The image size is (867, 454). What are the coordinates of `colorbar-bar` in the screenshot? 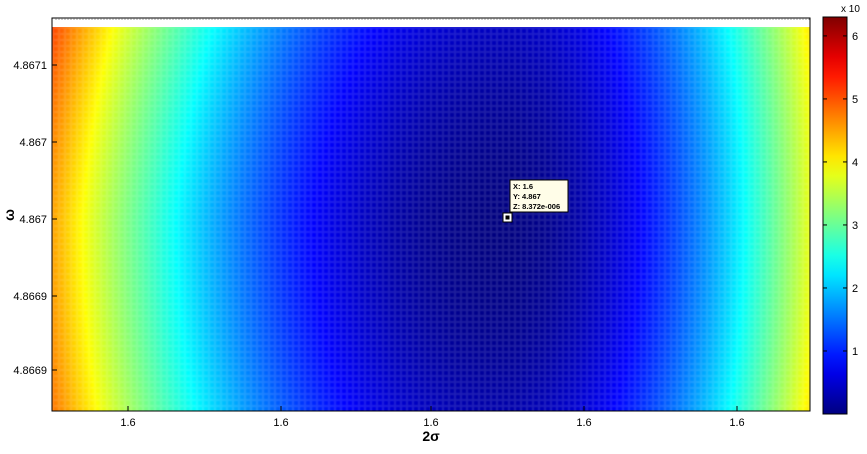 It's located at (835, 215).